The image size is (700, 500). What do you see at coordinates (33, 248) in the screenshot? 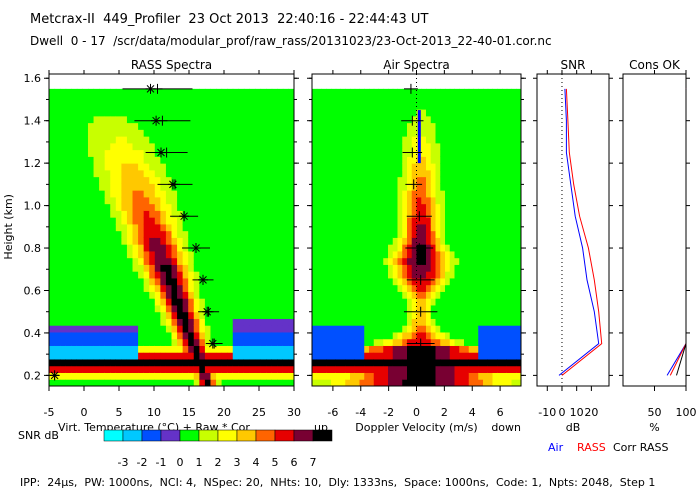
I see `y-tick-label: 0.8` at bounding box center [33, 248].